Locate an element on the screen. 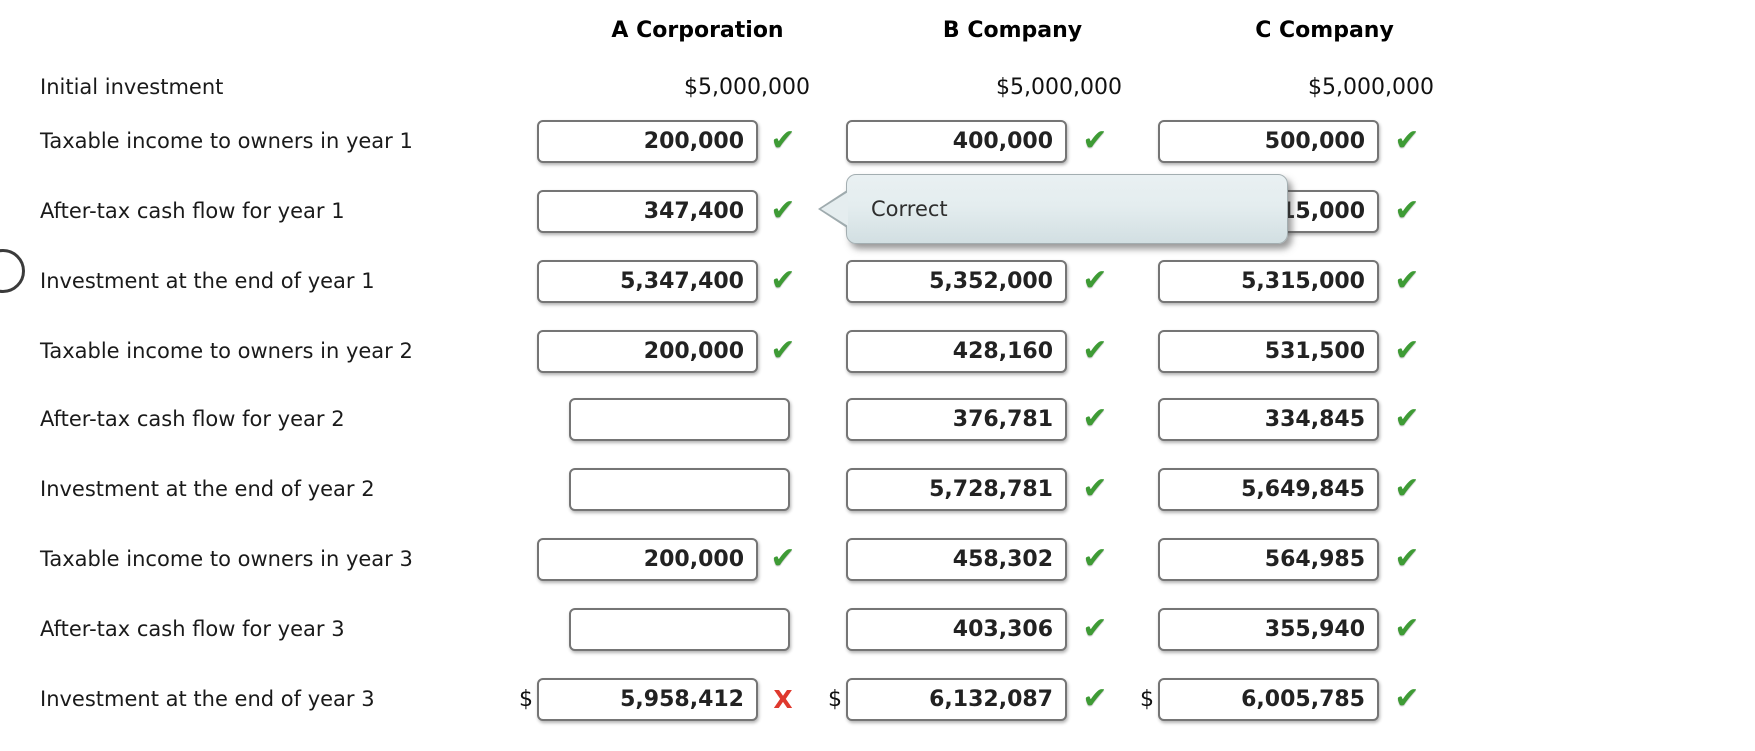  row-taxable-income-year-1: Taxable income to owners in year 1 ✔ ✔ ✔ is located at coordinates (877, 141).